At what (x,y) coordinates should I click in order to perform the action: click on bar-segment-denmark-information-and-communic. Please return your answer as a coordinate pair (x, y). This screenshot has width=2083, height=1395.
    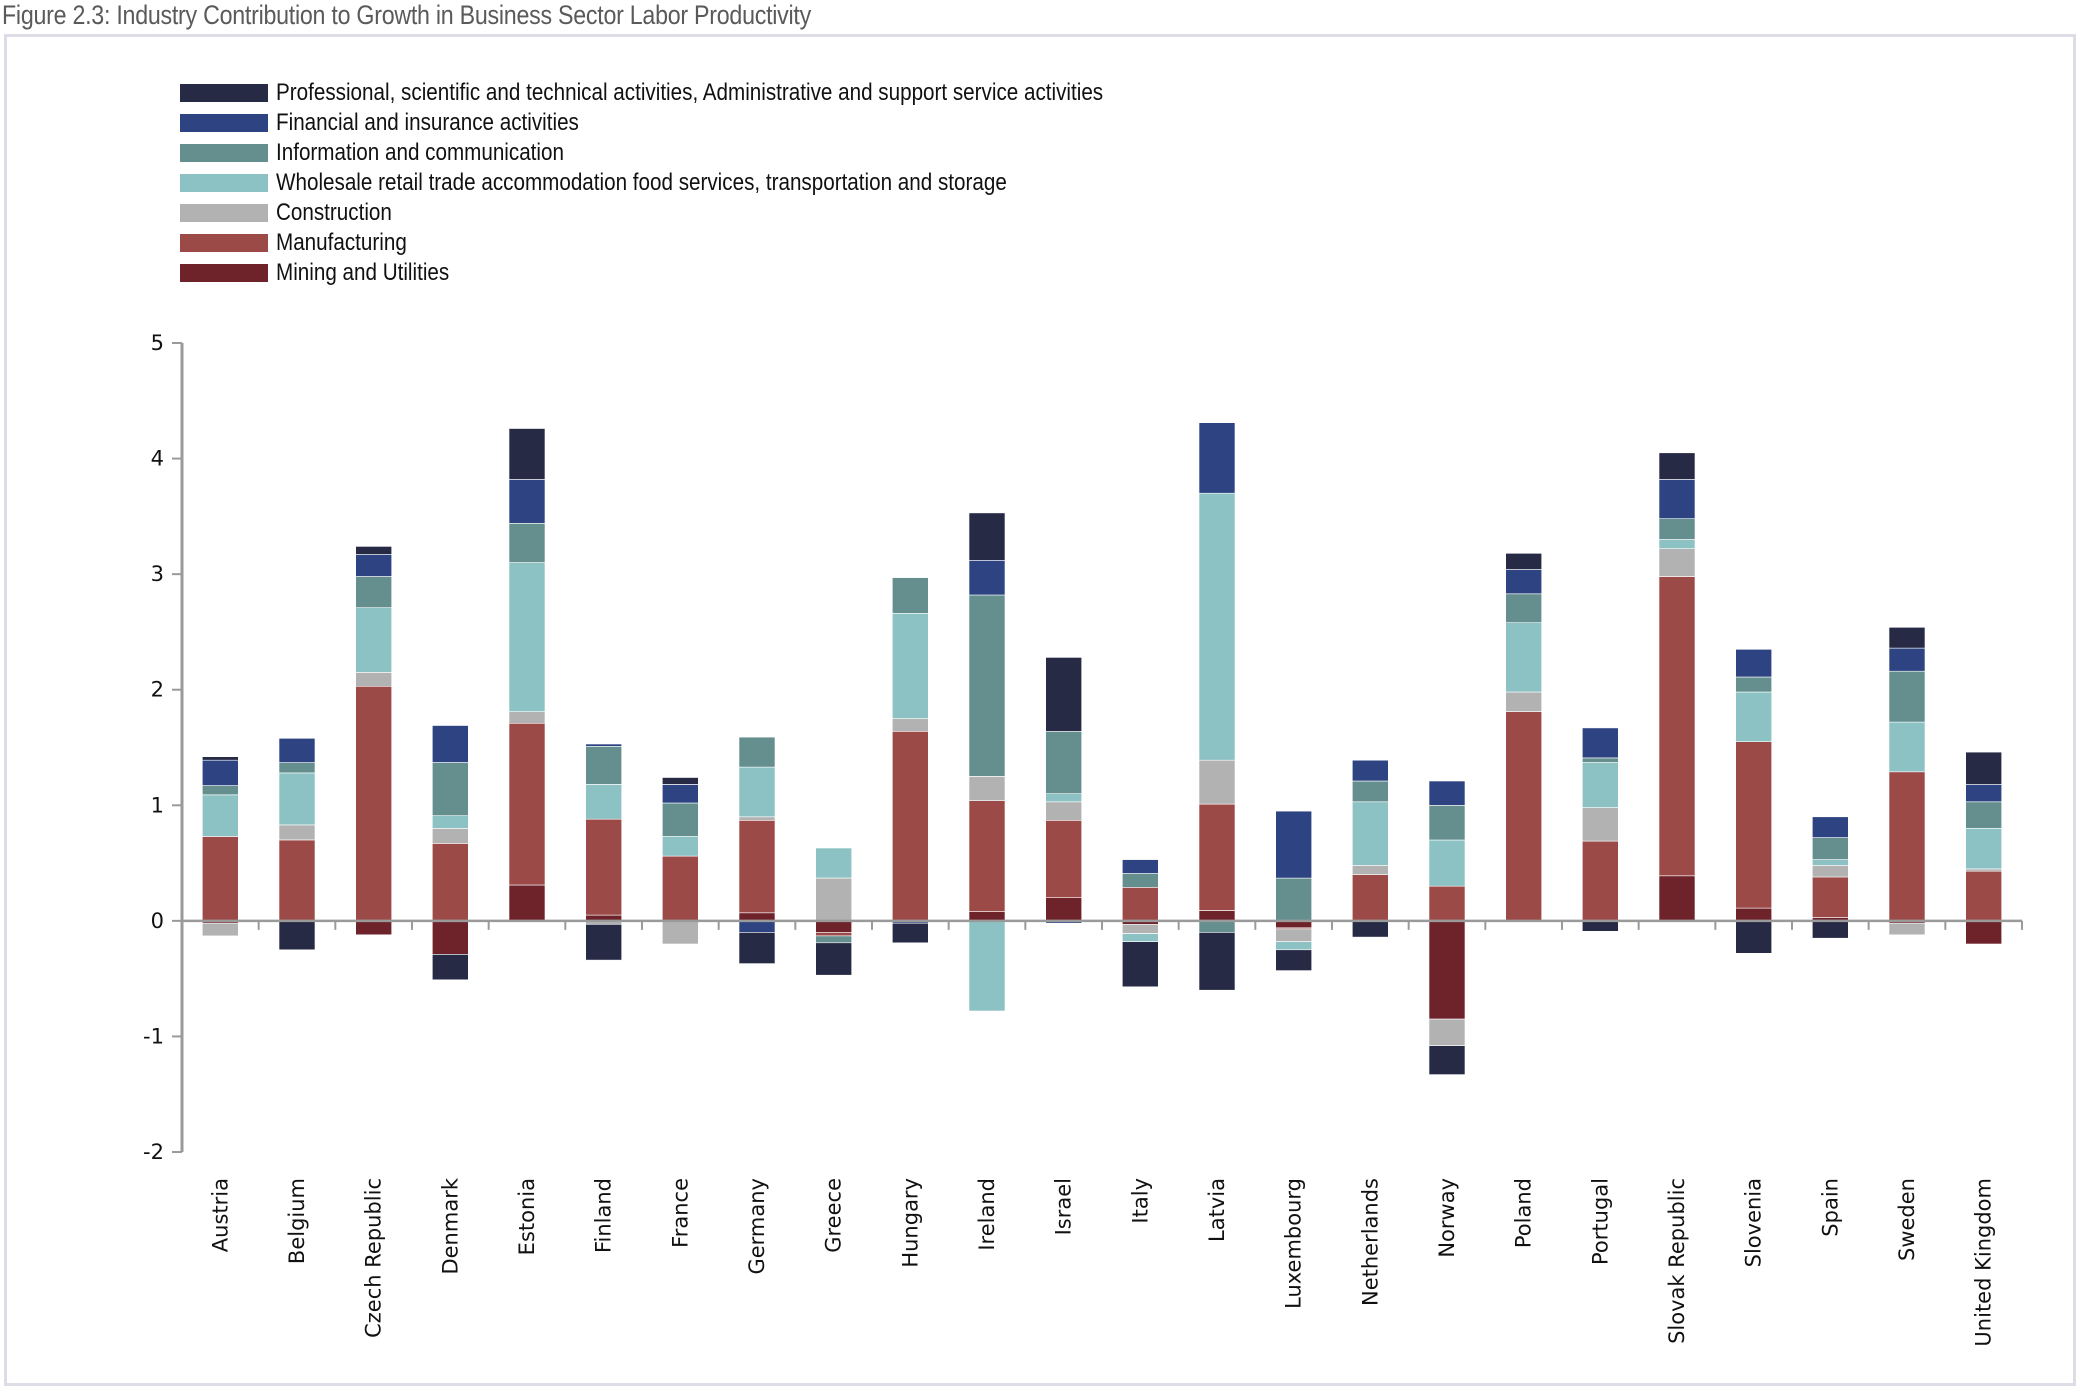
    Looking at the image, I should click on (450, 789).